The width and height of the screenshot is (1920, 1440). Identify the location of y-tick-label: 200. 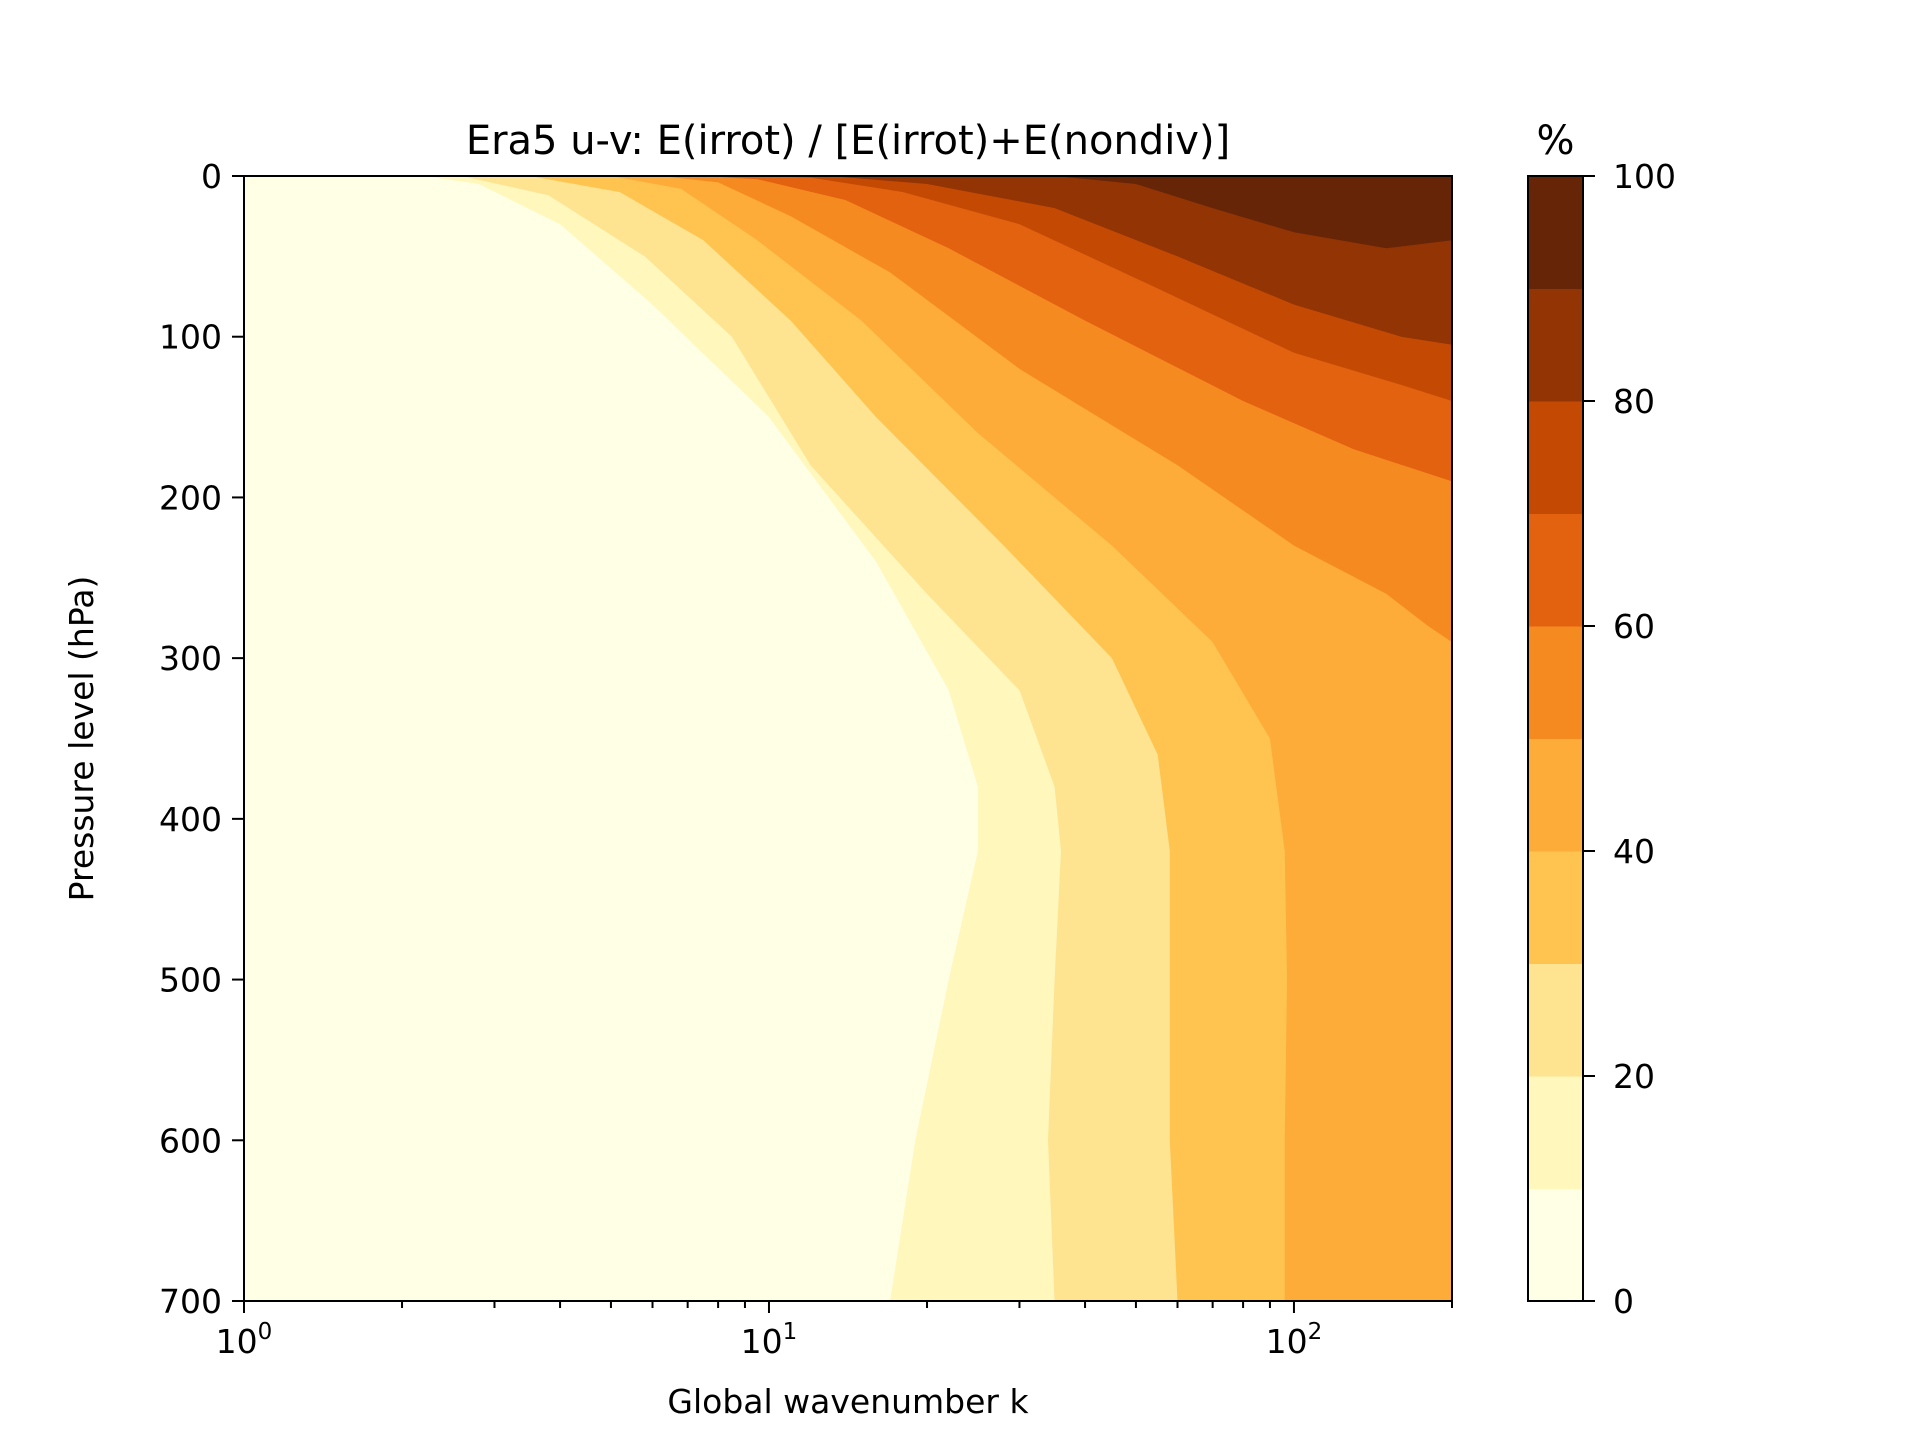
(190, 497).